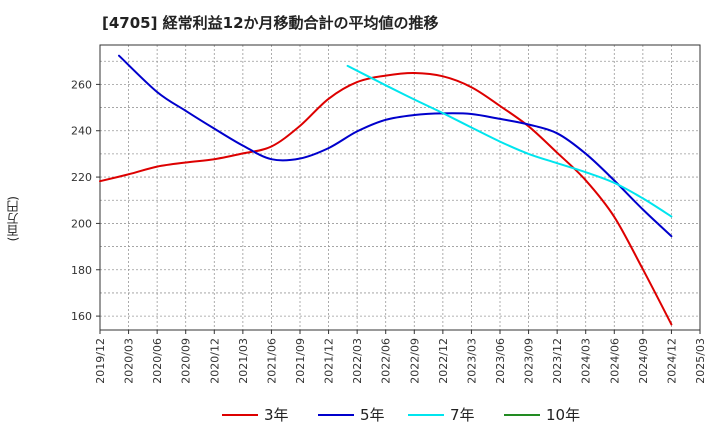 This screenshot has height=440, width=720. Describe the element at coordinates (276, 415) in the screenshot. I see `legend-label: 3年` at that location.